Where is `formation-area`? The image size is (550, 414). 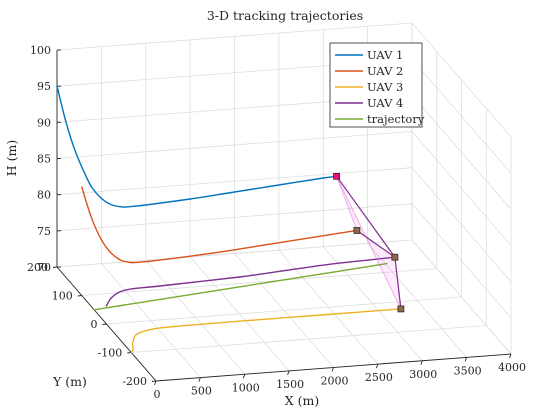 formation-area is located at coordinates (369, 243).